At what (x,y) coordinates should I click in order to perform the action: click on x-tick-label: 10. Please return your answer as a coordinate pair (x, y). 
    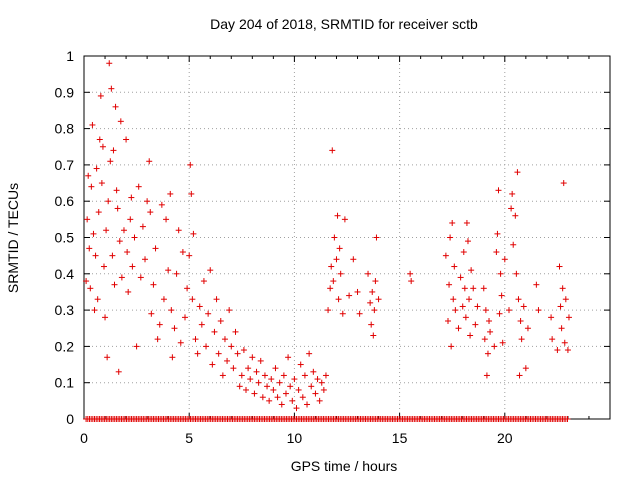
    Looking at the image, I should click on (295, 438).